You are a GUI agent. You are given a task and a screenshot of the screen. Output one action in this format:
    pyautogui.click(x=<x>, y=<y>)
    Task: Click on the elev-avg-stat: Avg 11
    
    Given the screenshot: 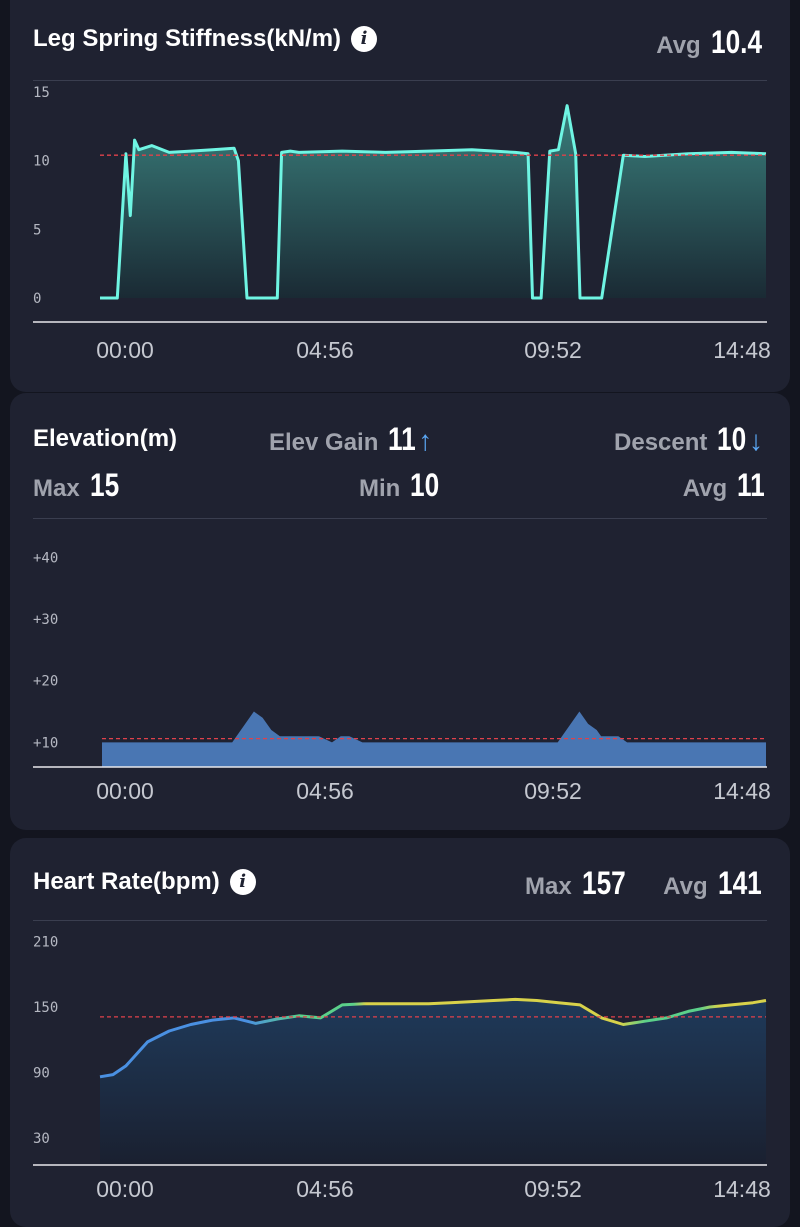 What is the action you would take?
    pyautogui.click(x=723, y=485)
    